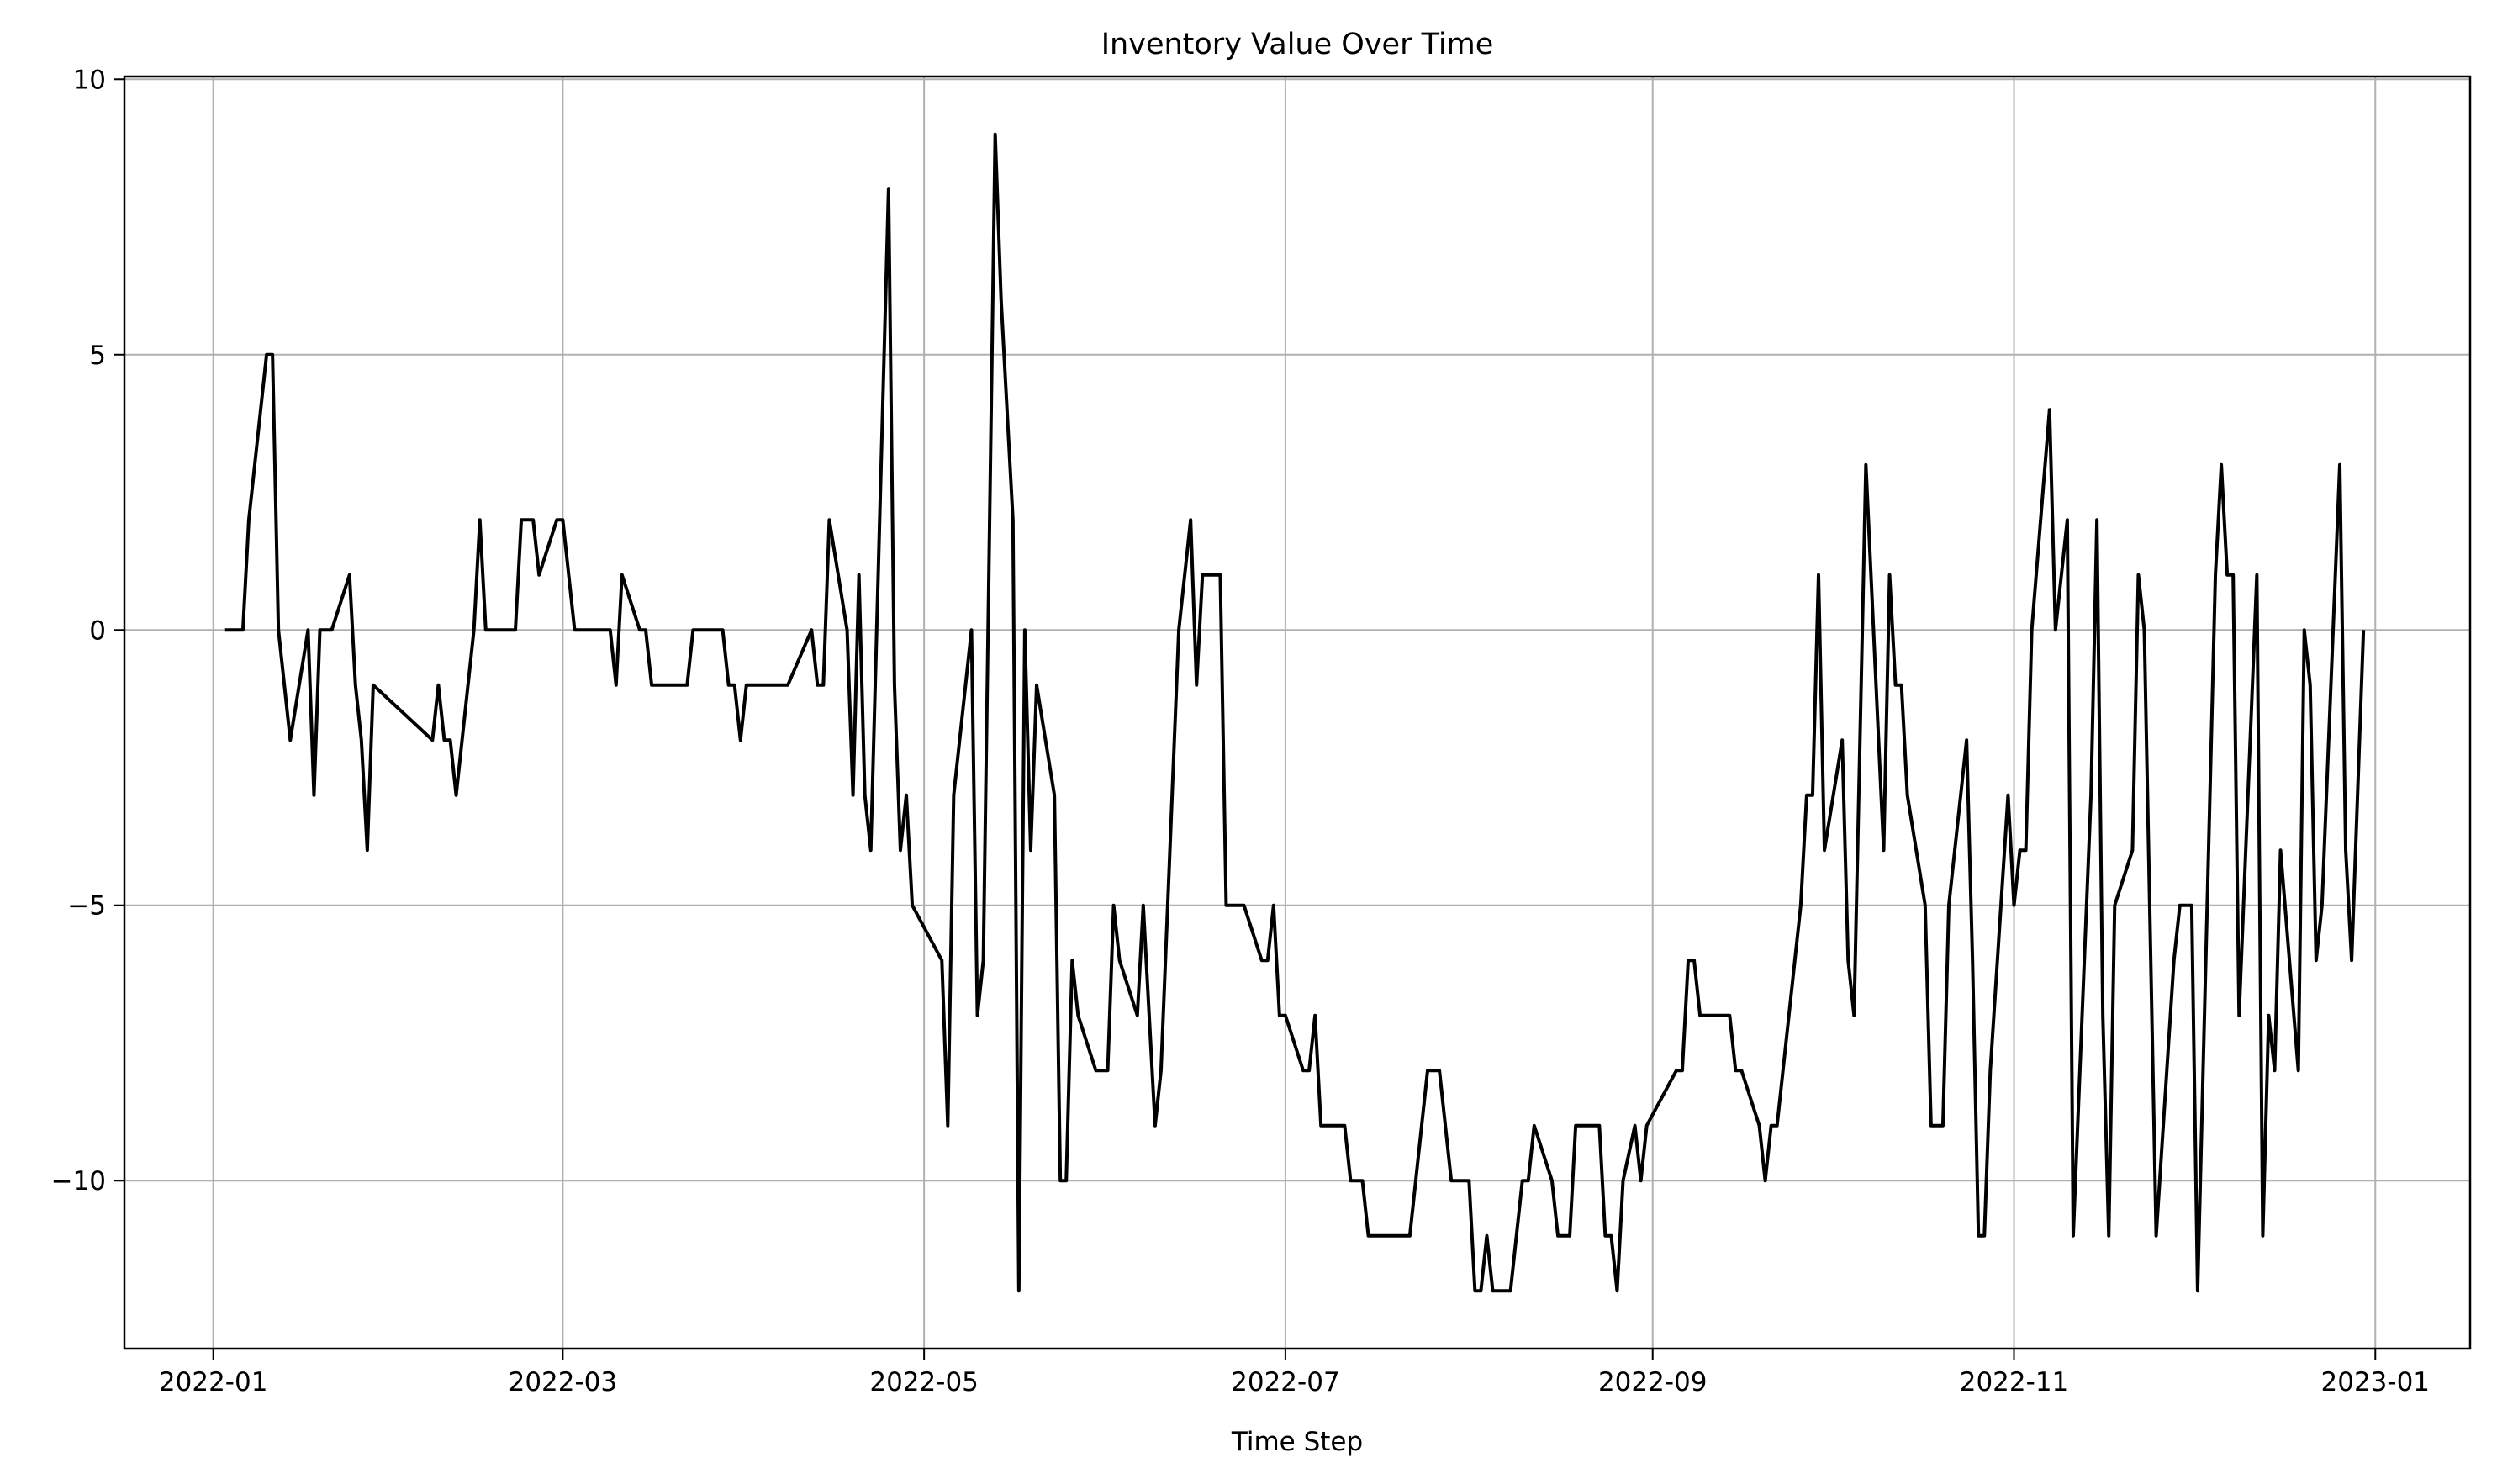 This screenshot has width=2497, height=1484. What do you see at coordinates (2376, 1382) in the screenshot?
I see `x-tick-label: 2023-01` at bounding box center [2376, 1382].